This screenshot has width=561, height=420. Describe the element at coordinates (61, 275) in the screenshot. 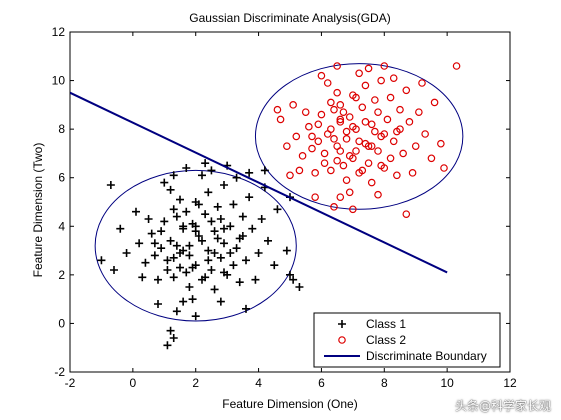

I see `y-tick-label: 2` at that location.